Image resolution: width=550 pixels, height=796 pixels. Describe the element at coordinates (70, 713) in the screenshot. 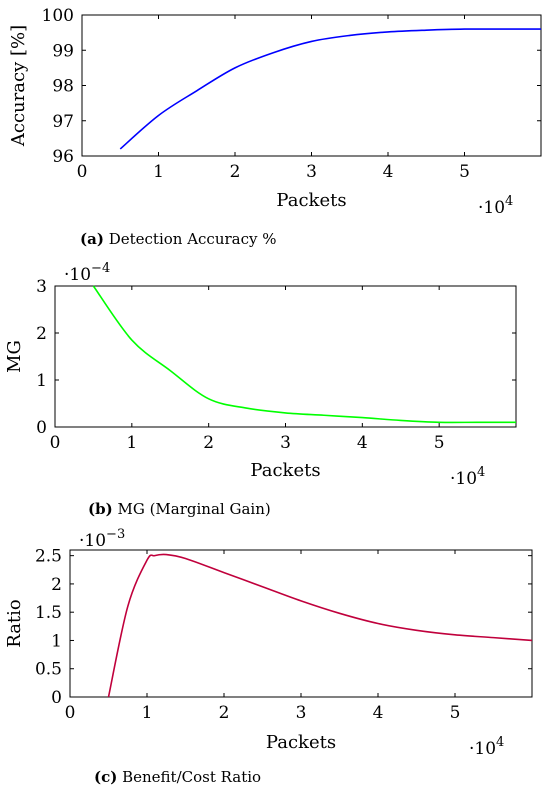

I see `x-tick-label-c: 0` at that location.